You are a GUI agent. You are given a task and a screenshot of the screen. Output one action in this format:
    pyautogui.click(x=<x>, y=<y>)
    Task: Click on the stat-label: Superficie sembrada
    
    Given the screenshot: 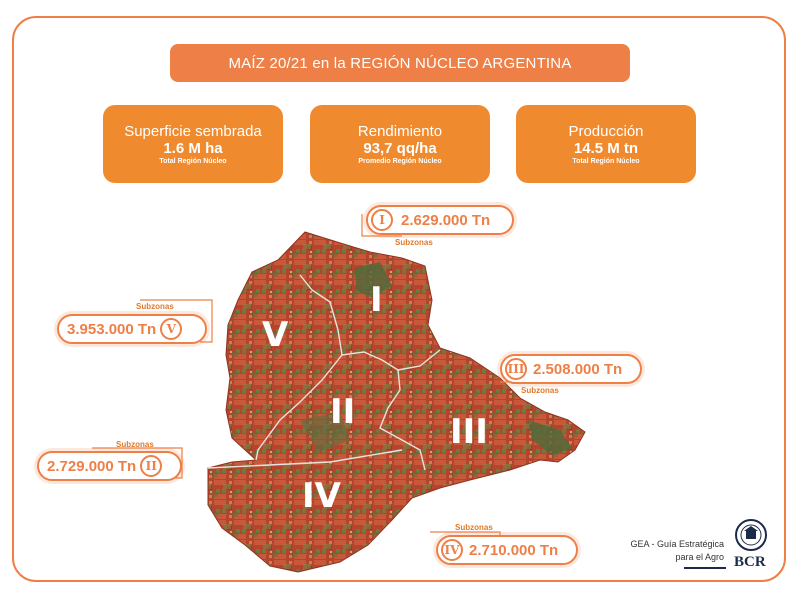 What is the action you would take?
    pyautogui.click(x=193, y=131)
    